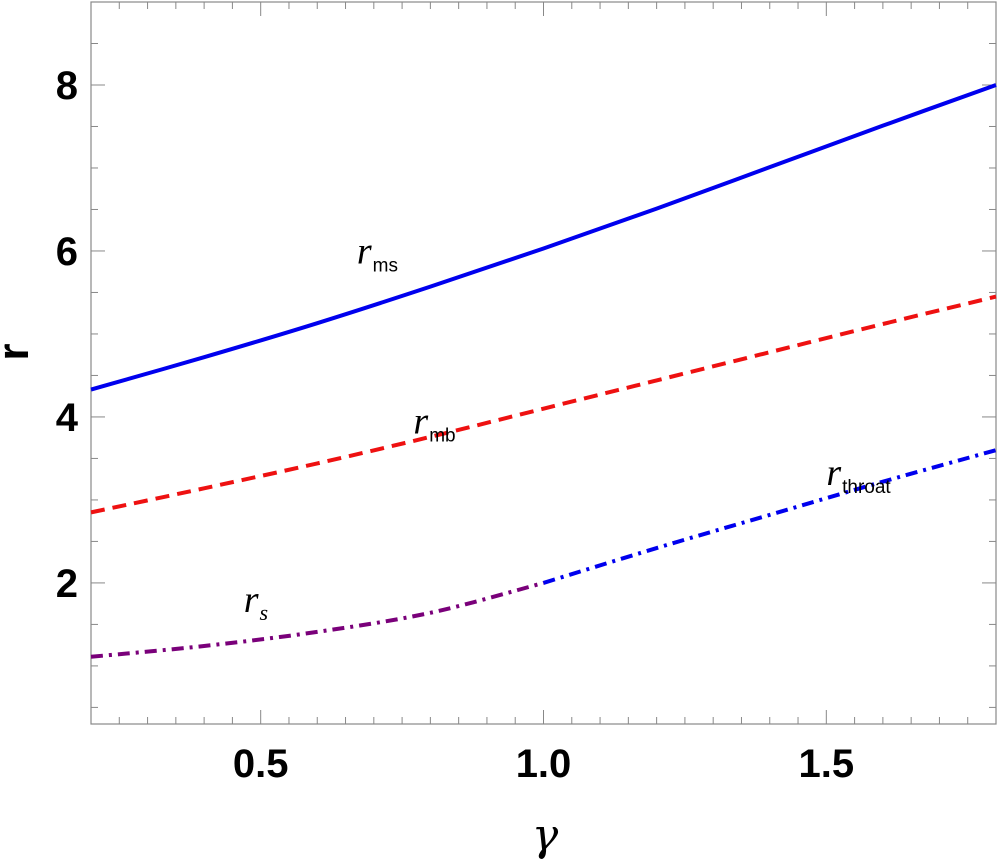 Image resolution: width=1000 pixels, height=861 pixels. I want to click on x-tick-label: 1.0, so click(544, 764).